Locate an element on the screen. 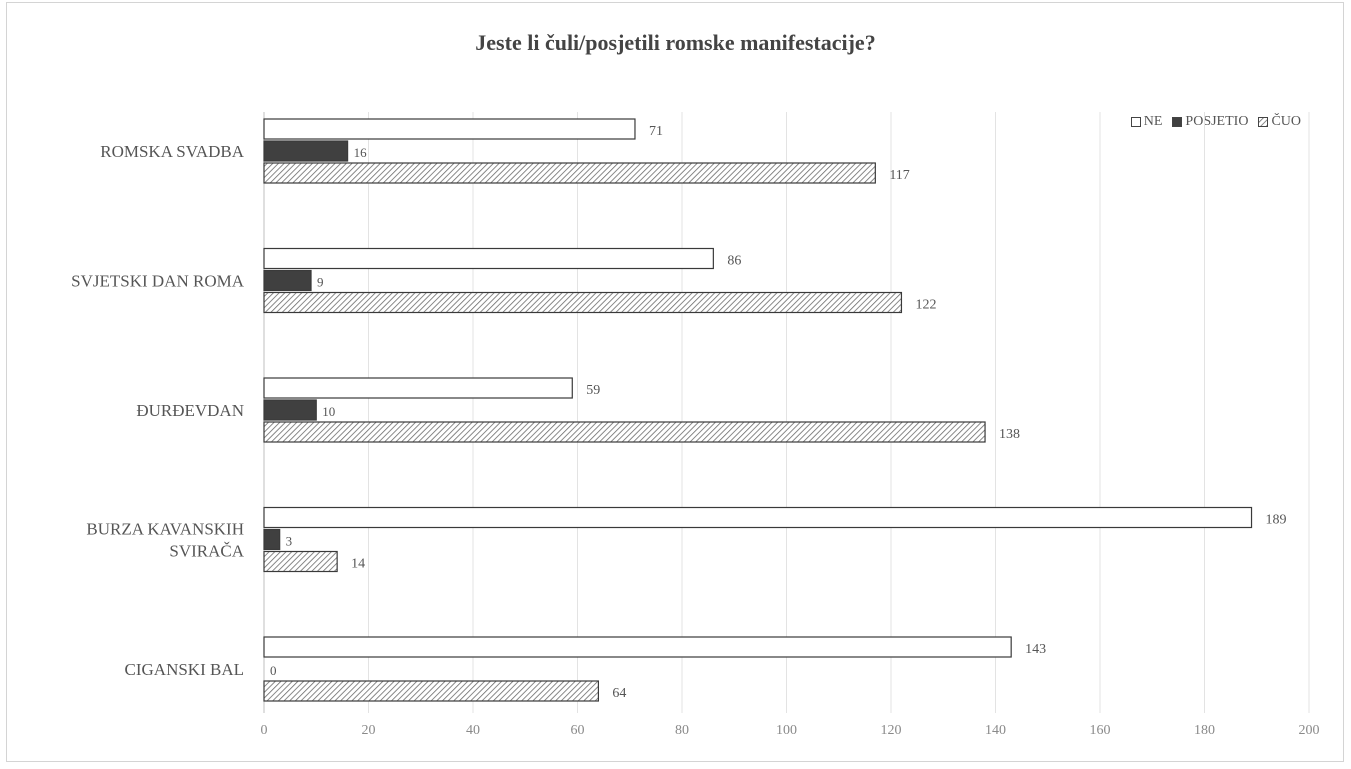 The height and width of the screenshot is (769, 1351). legend-swatch-empty-icon is located at coordinates (1135, 122).